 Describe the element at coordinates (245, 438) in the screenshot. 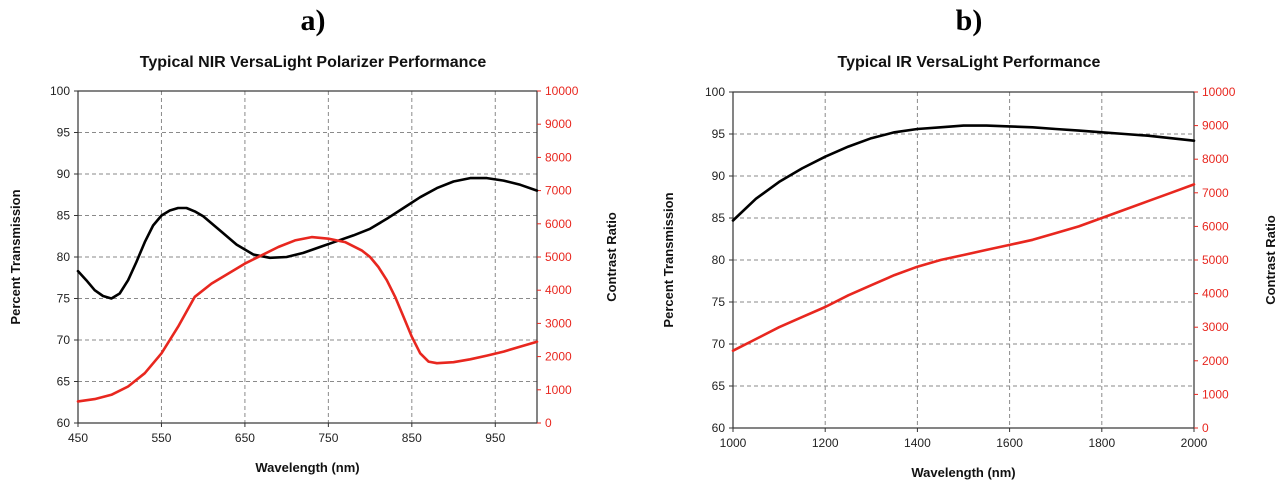

I see `x-tick-label: 650` at that location.